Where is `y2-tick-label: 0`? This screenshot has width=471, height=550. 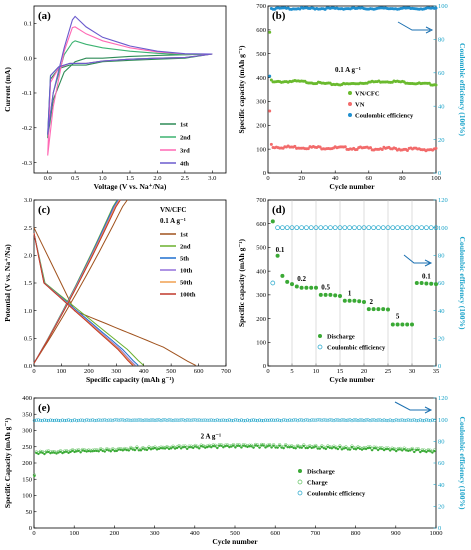
y2-tick-label: 0 is located at coordinates (439, 173).